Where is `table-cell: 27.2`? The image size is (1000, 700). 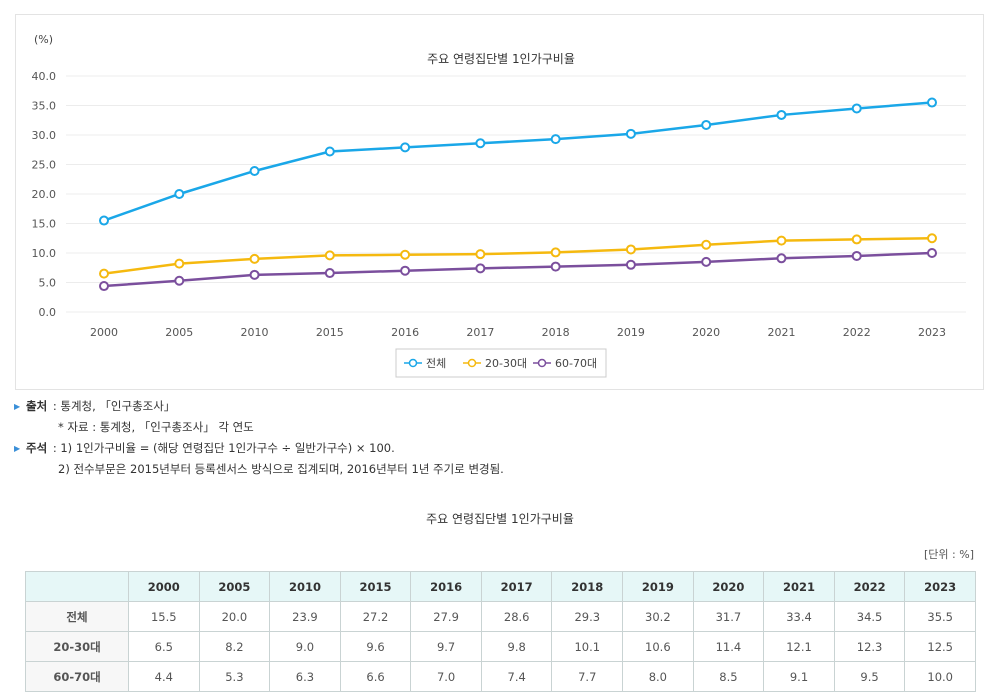 table-cell: 27.2 is located at coordinates (375, 616).